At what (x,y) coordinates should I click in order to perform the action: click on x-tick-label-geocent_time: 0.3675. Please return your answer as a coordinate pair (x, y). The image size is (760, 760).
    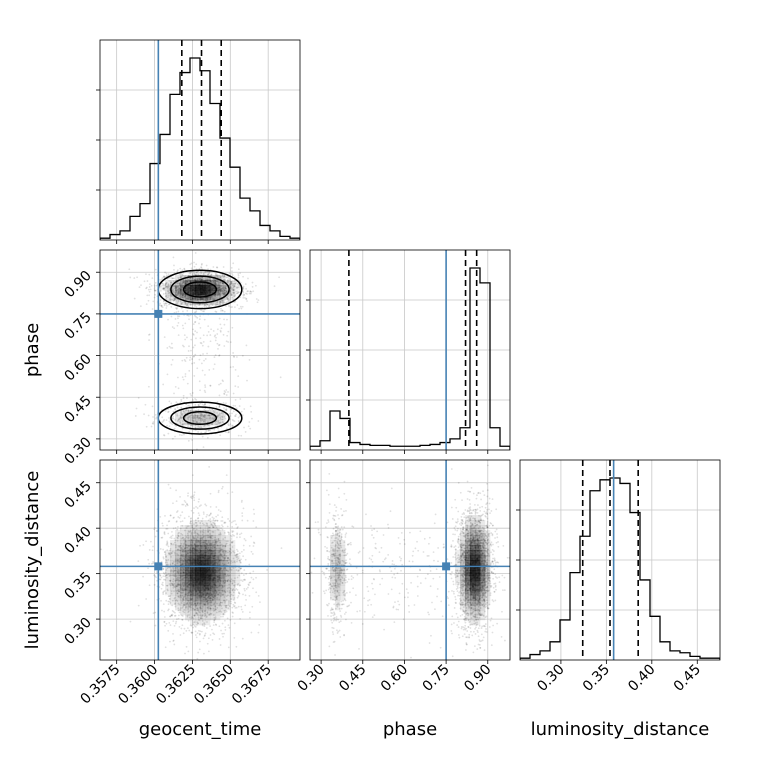
    Looking at the image, I should click on (252, 685).